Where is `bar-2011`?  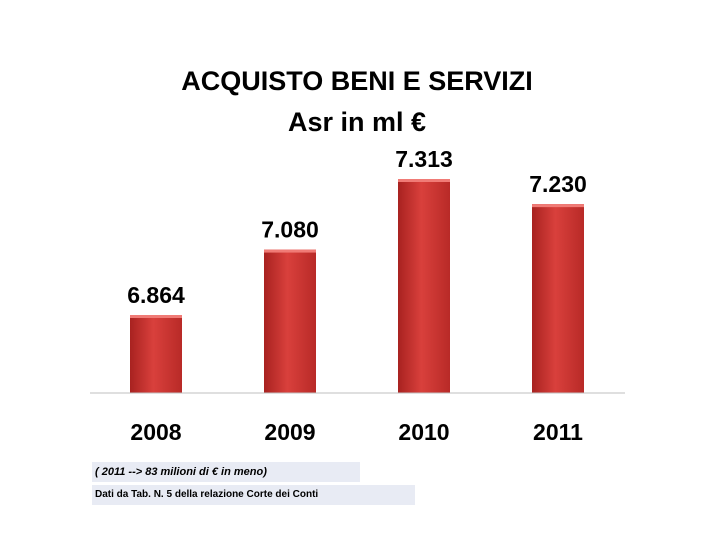 bar-2011 is located at coordinates (558, 298).